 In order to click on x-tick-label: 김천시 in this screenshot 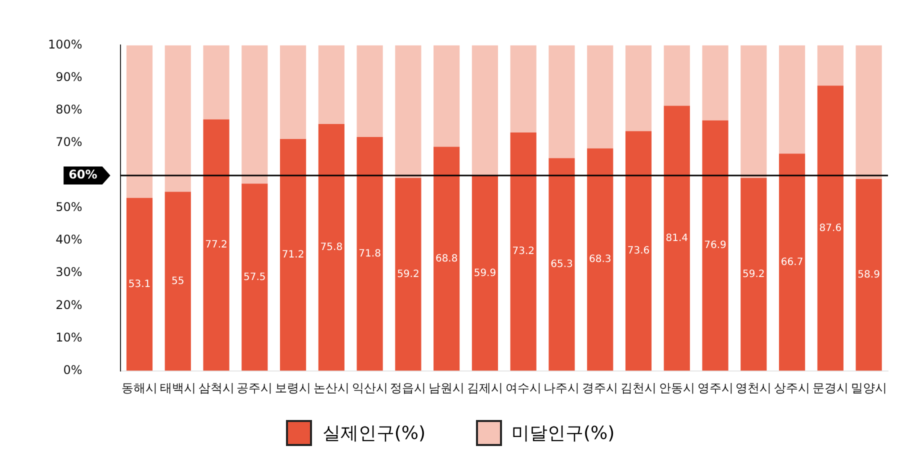, I will do `click(638, 388)`.